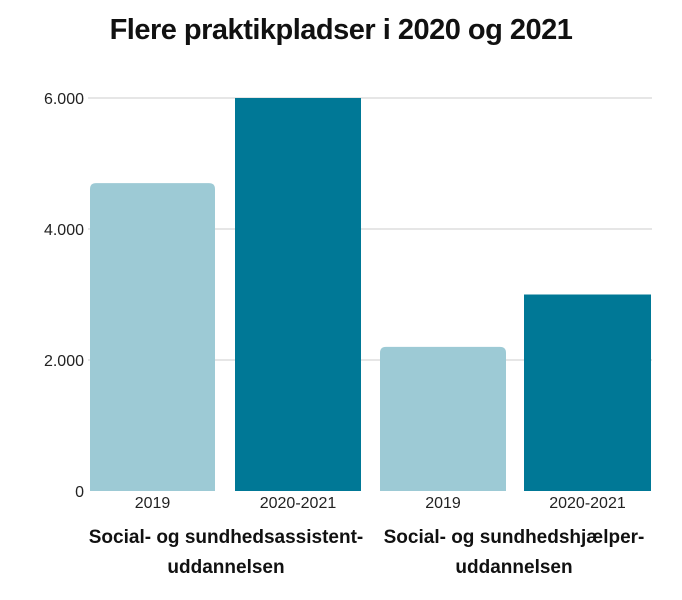 The width and height of the screenshot is (682, 600). Describe the element at coordinates (514, 553) in the screenshot. I see `group-label-hjaelper: Social- og sundhedshjælper- uddannelsen` at that location.